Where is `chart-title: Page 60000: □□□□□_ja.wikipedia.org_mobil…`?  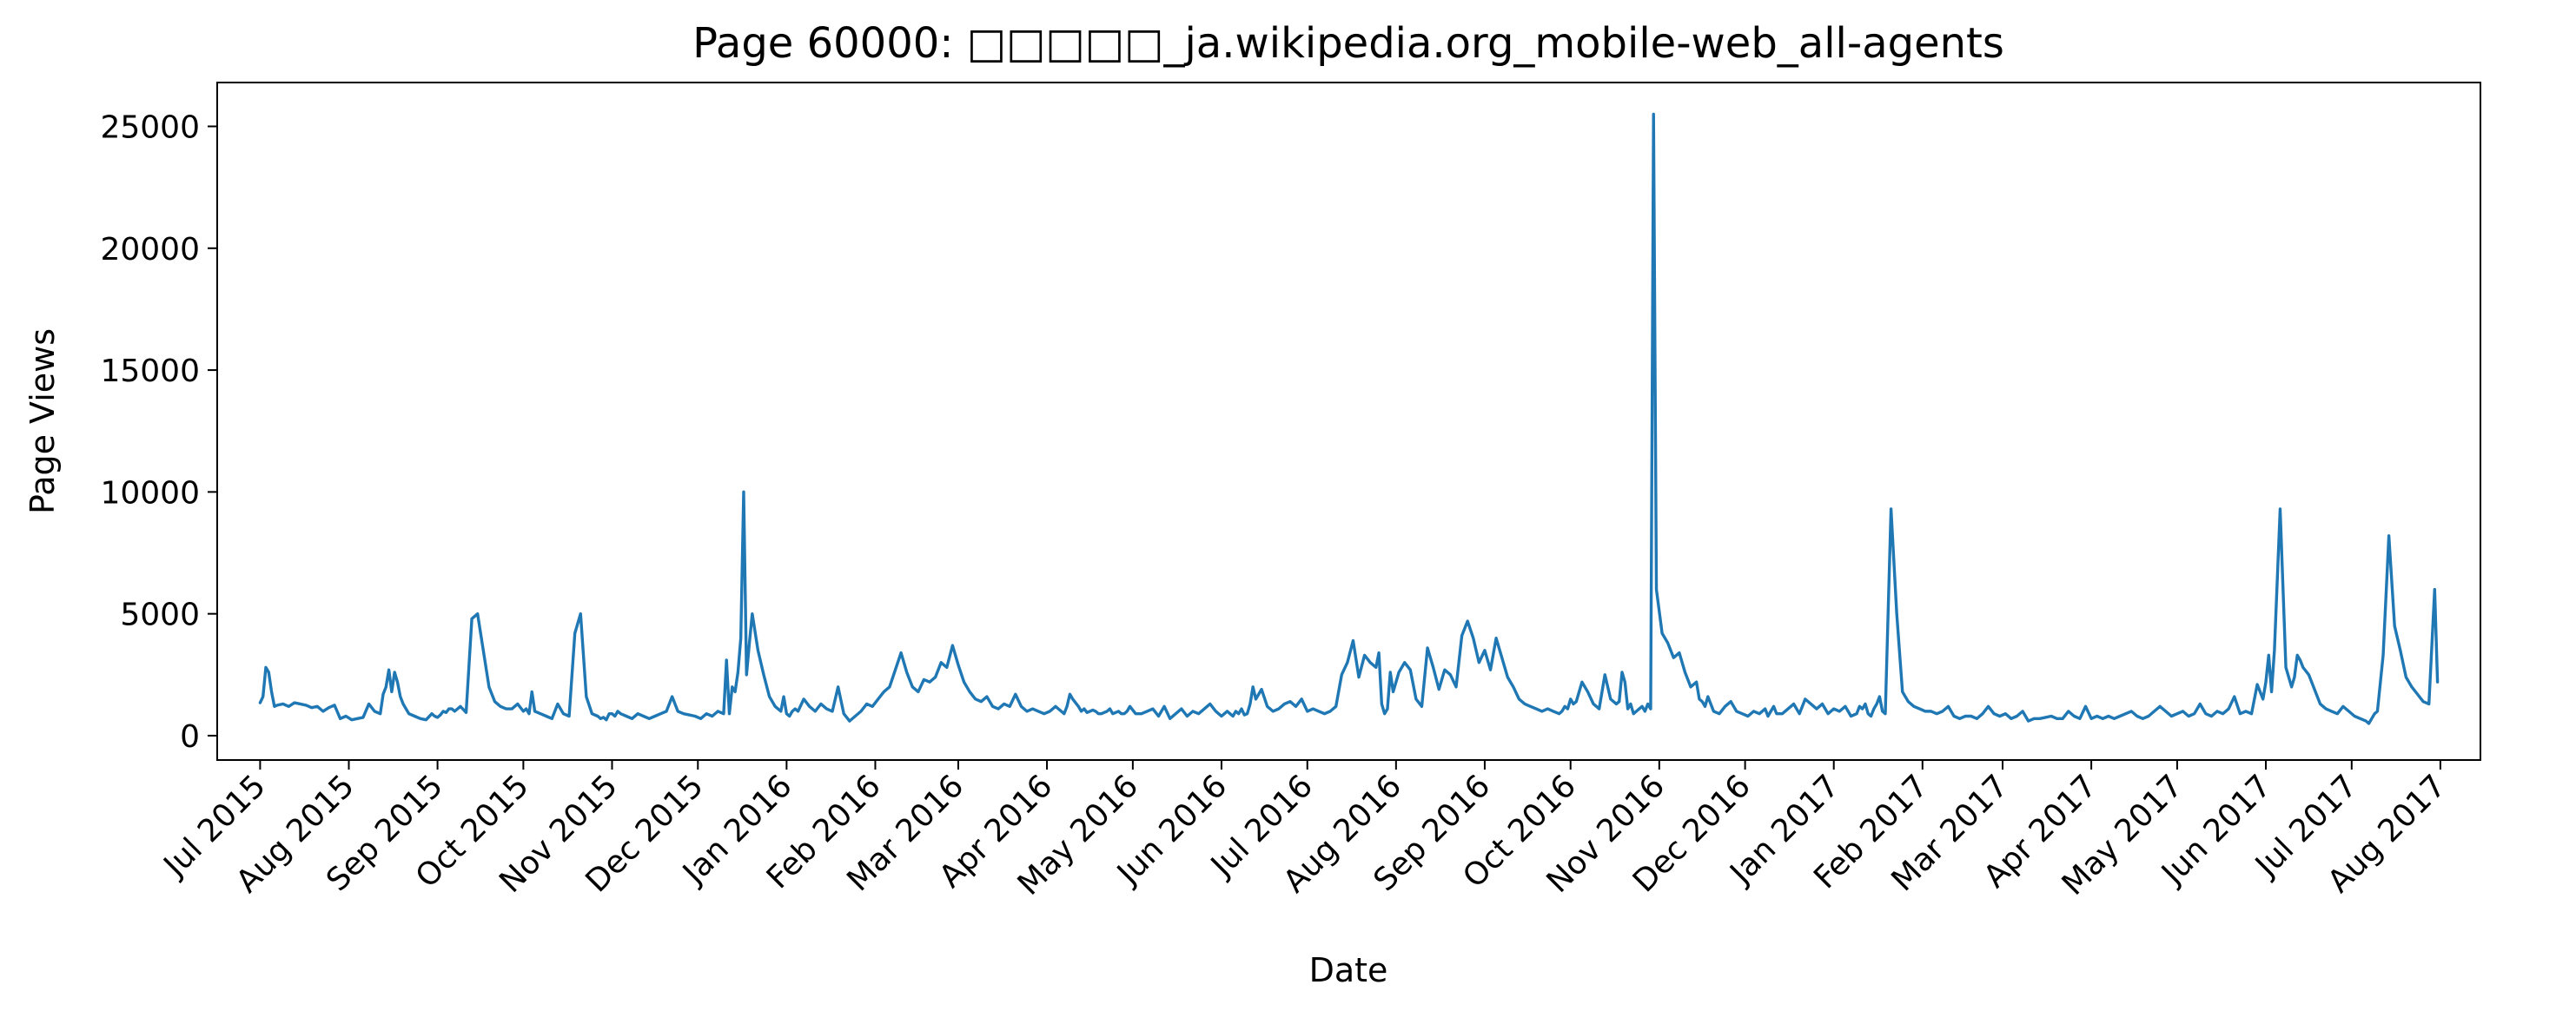
chart-title: Page 60000: □□□□□_ja.wikipedia.org_mobil… is located at coordinates (1348, 43).